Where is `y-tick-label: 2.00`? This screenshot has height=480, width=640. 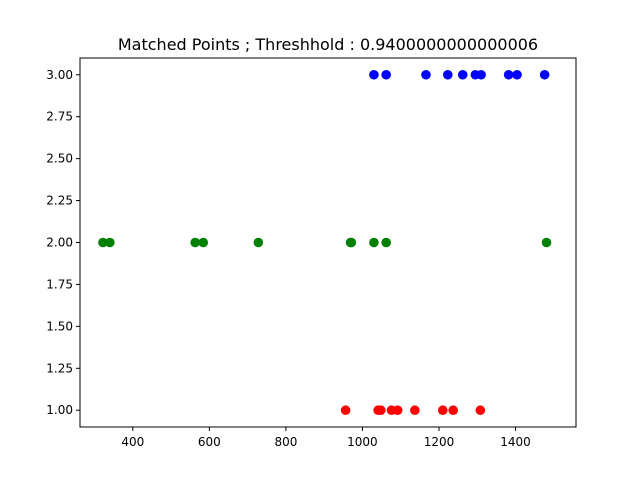 y-tick-label: 2.00 is located at coordinates (59, 243).